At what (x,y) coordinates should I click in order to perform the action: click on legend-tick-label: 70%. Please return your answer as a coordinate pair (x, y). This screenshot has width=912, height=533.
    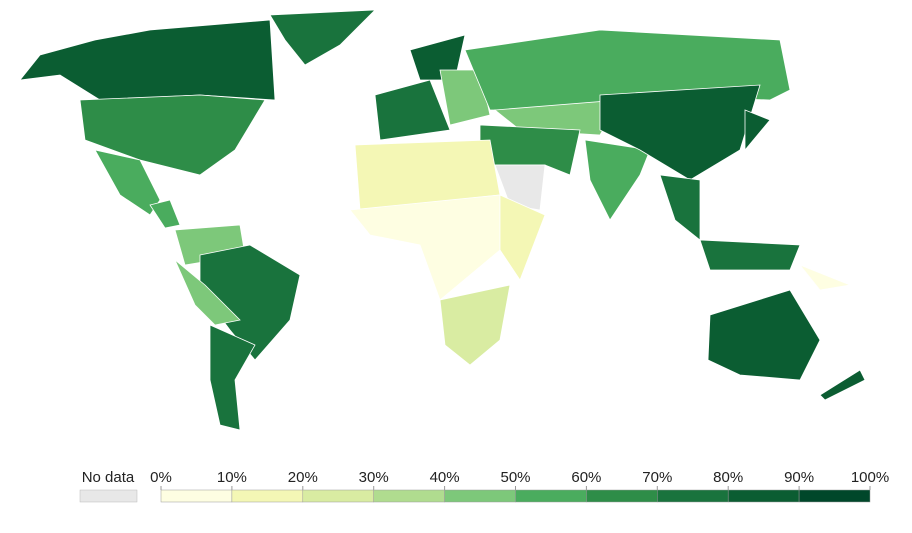
    Looking at the image, I should click on (657, 477).